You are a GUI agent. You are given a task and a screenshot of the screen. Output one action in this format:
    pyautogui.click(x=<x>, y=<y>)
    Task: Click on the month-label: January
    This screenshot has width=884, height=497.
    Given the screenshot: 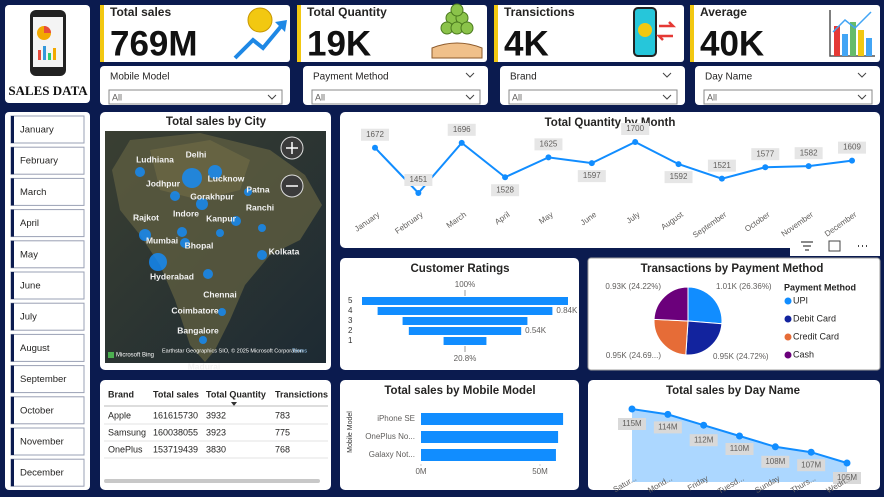 What is the action you would take?
    pyautogui.click(x=37, y=130)
    